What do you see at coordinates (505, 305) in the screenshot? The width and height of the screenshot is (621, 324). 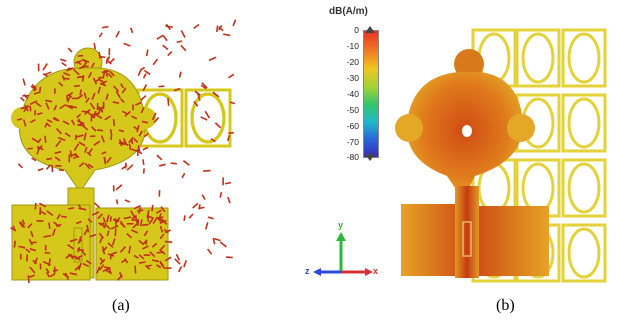 I see `caption-b: (b)` at bounding box center [505, 305].